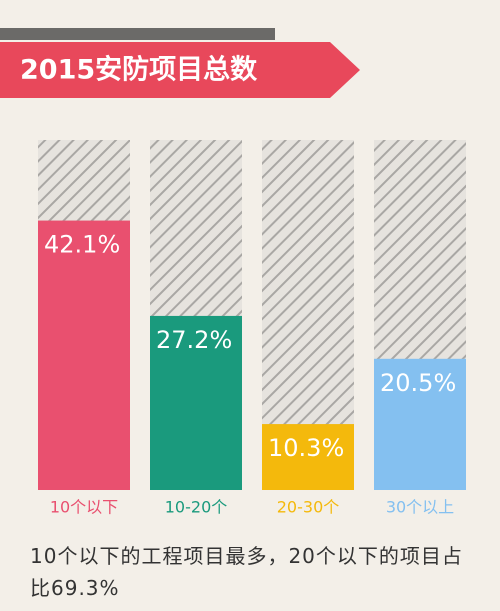 The height and width of the screenshot is (611, 500). I want to click on value-label: 27.2%, so click(194, 340).